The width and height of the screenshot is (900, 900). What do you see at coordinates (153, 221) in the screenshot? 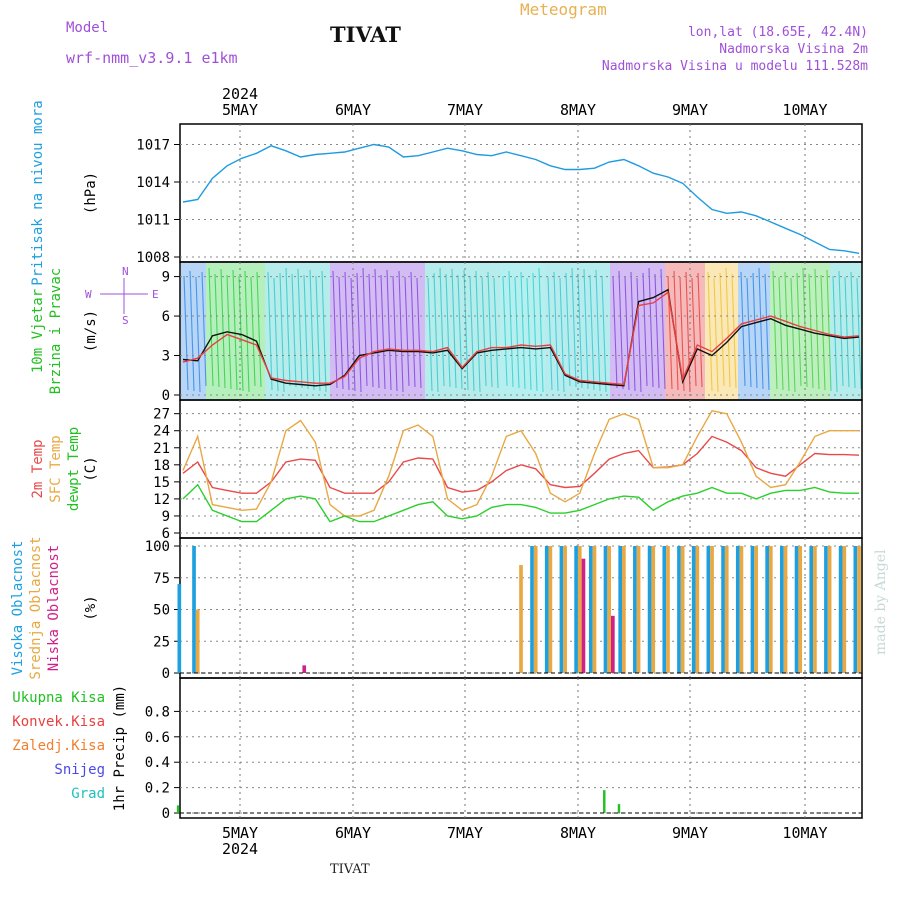
I see `y-tick-label: 1011` at bounding box center [153, 221].